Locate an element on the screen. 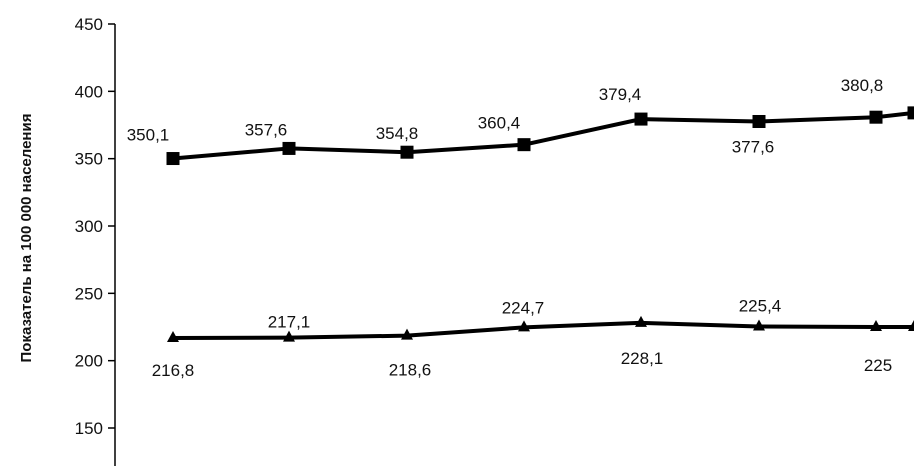 Image resolution: width=914 pixels, height=466 pixels. y-tick-label: 350 is located at coordinates (89, 159).